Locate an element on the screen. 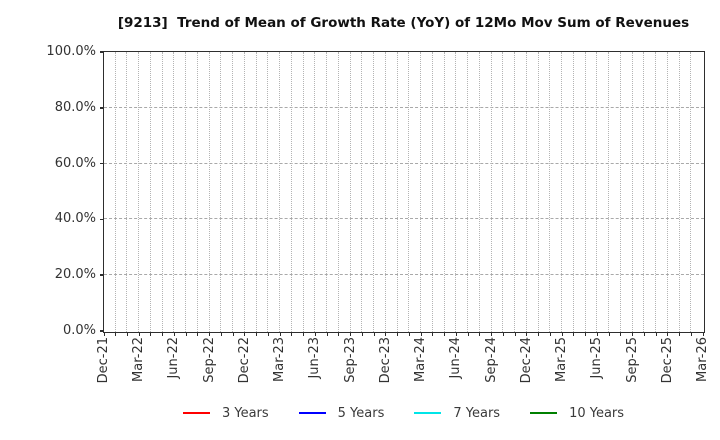 The width and height of the screenshot is (720, 440). x-tick-label: Jun-23 is located at coordinates (315, 358).